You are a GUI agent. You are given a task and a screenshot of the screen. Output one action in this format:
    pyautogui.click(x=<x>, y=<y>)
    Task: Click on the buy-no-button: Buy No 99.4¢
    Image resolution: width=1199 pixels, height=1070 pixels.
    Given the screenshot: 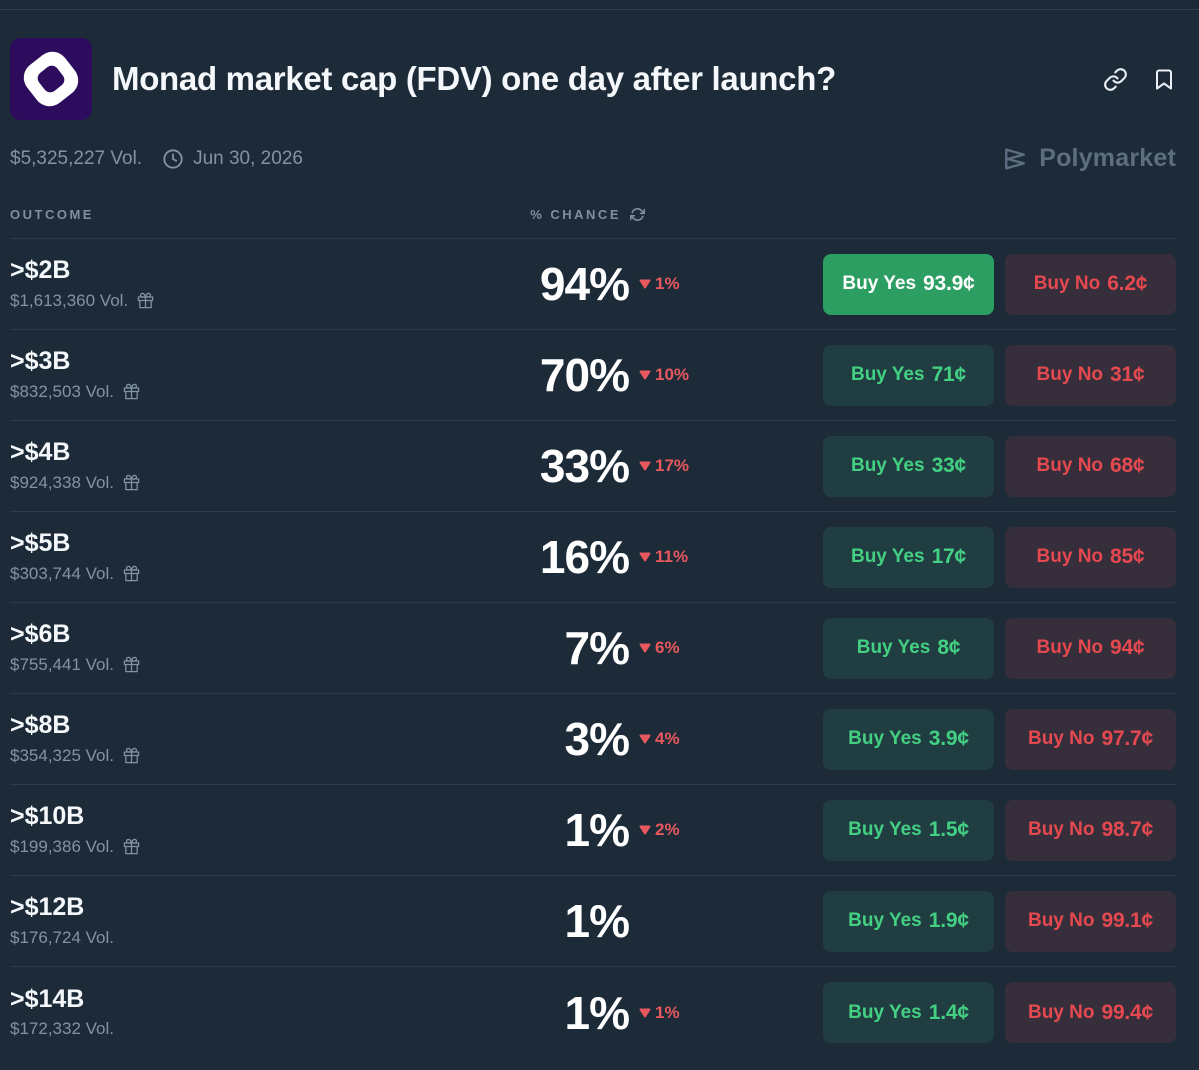 What is the action you would take?
    pyautogui.click(x=1090, y=1012)
    